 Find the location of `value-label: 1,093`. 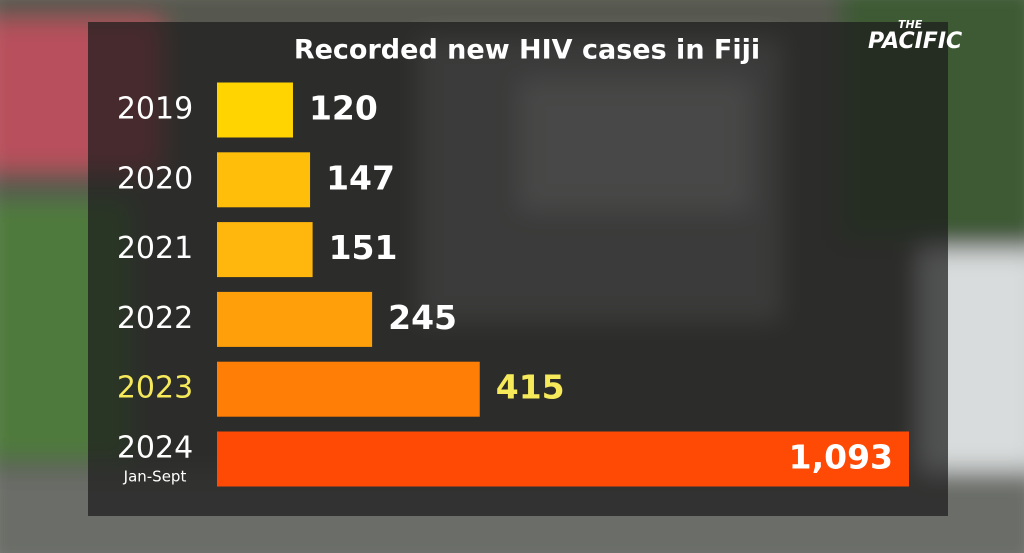

value-label: 1,093 is located at coordinates (841, 457).